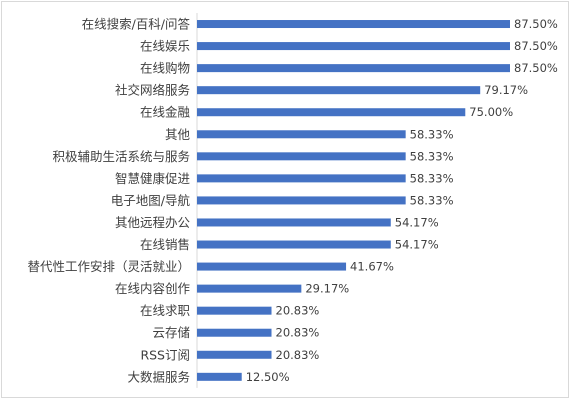 This screenshot has width=572, height=401. I want to click on category-label: 在线销售, so click(165, 244).